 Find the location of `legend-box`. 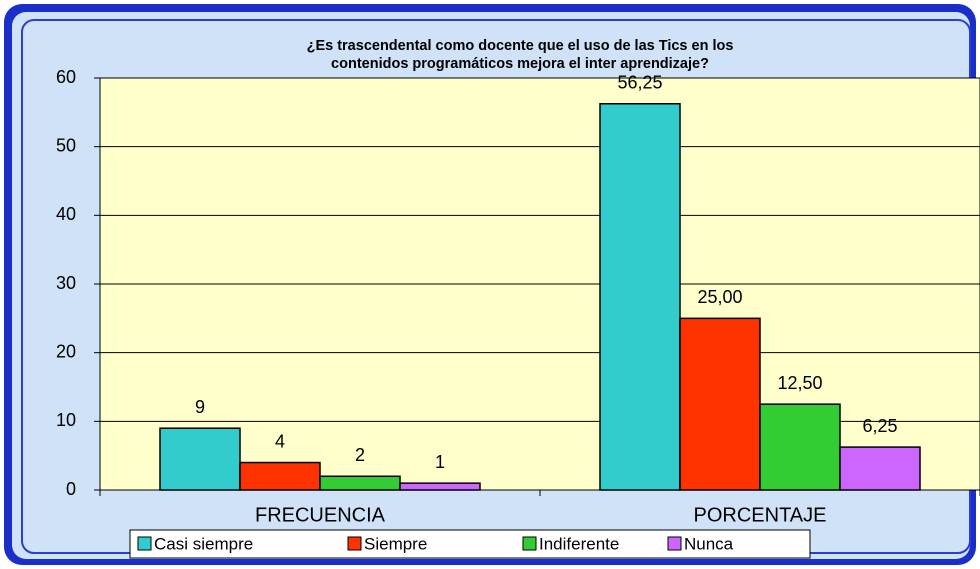

legend-box is located at coordinates (470, 544).